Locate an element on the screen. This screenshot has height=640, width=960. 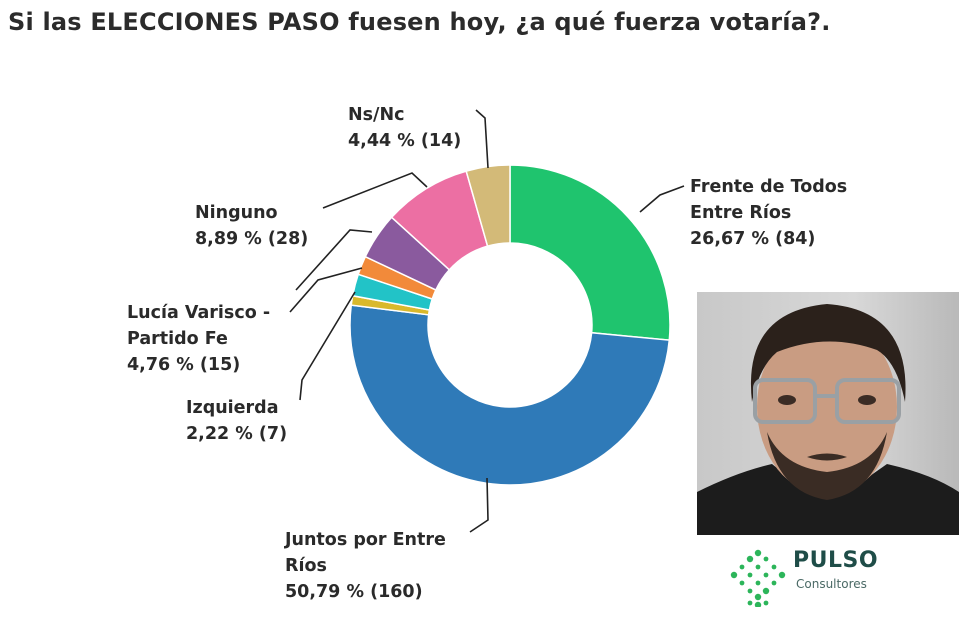
data-label-nsnc: Ns/Nc 4,44 % (14) is located at coordinates (404, 128).